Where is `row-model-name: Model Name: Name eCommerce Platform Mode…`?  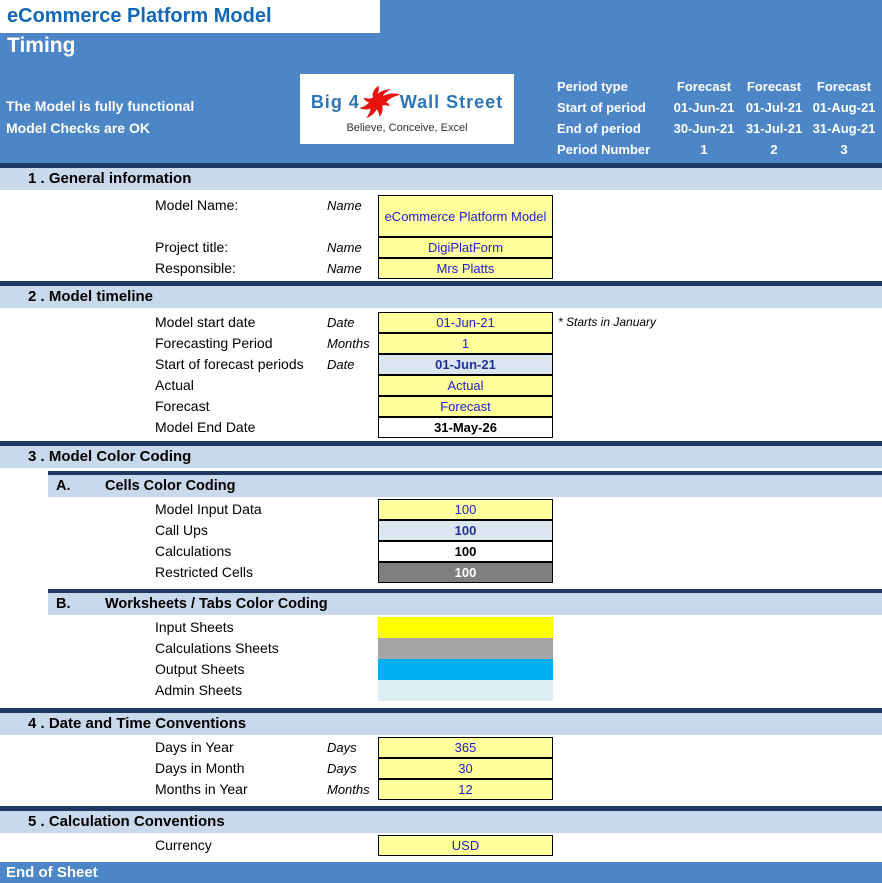
row-model-name: Model Name: Name eCommerce Platform Mode… is located at coordinates (441, 216).